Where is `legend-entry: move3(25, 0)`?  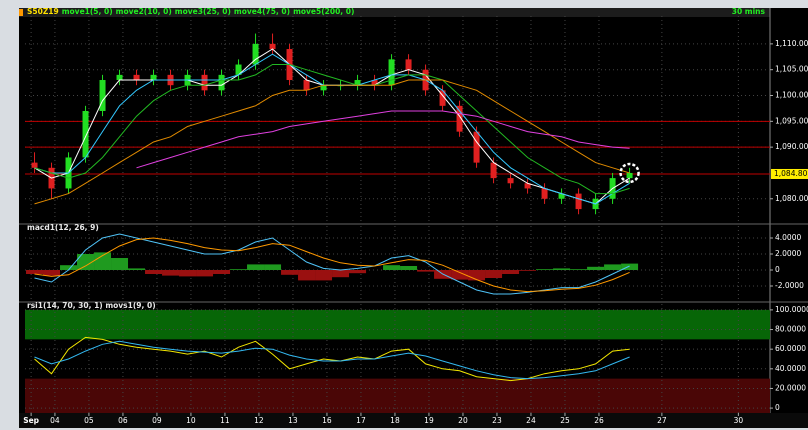 legend-entry: move3(25, 0) is located at coordinates (203, 11).